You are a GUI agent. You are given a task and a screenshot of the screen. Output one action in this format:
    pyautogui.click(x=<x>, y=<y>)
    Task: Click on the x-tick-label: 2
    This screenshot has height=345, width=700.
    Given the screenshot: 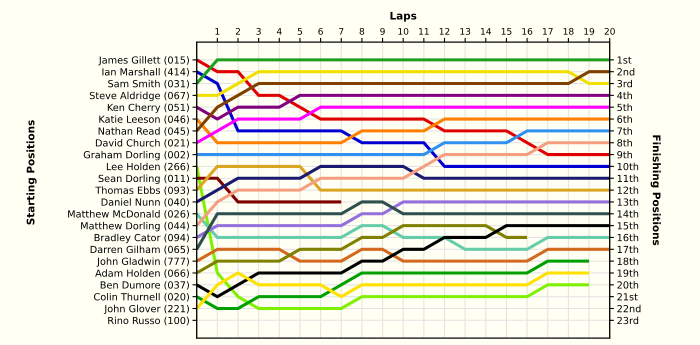 What is the action you would take?
    pyautogui.click(x=238, y=31)
    